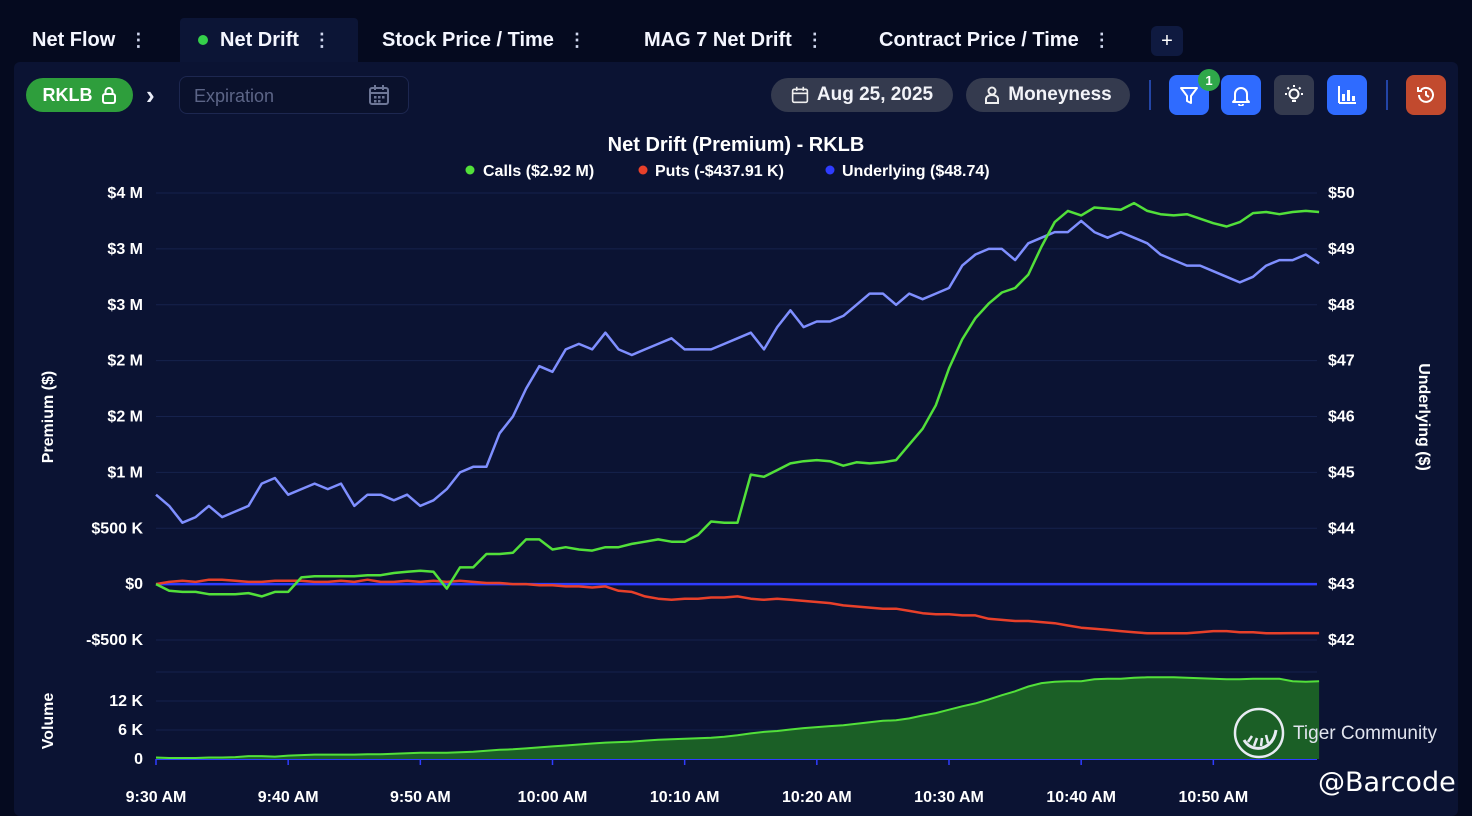 This screenshot has width=1472, height=816. I want to click on x-tick-label: 9:40 AM, so click(288, 797).